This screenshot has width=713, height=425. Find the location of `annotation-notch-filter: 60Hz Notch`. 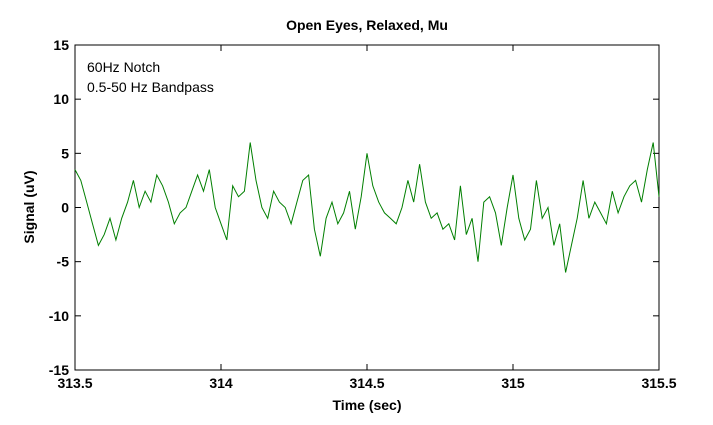

annotation-notch-filter: 60Hz Notch is located at coordinates (123, 67).